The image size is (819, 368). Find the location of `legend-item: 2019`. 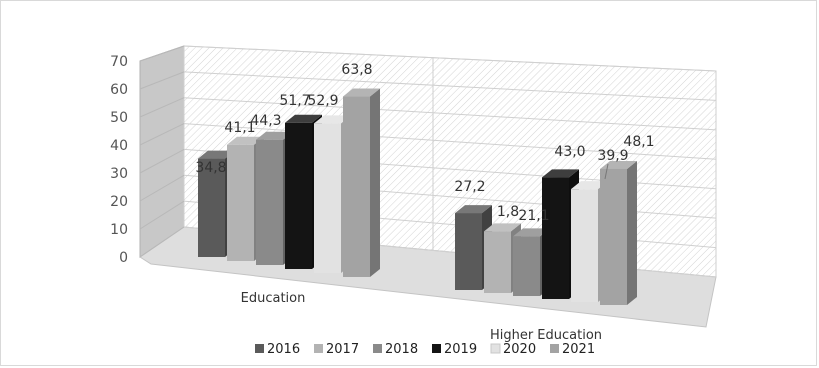

legend-item: 2019 is located at coordinates (454, 349).